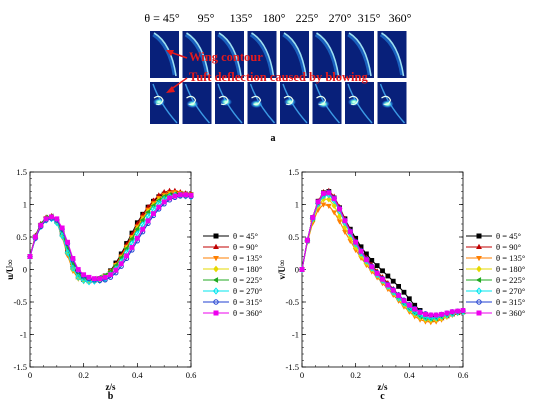 The width and height of the screenshot is (550, 406). What do you see at coordinates (340, 18) in the screenshot?
I see `theta-label: 270°` at bounding box center [340, 18].